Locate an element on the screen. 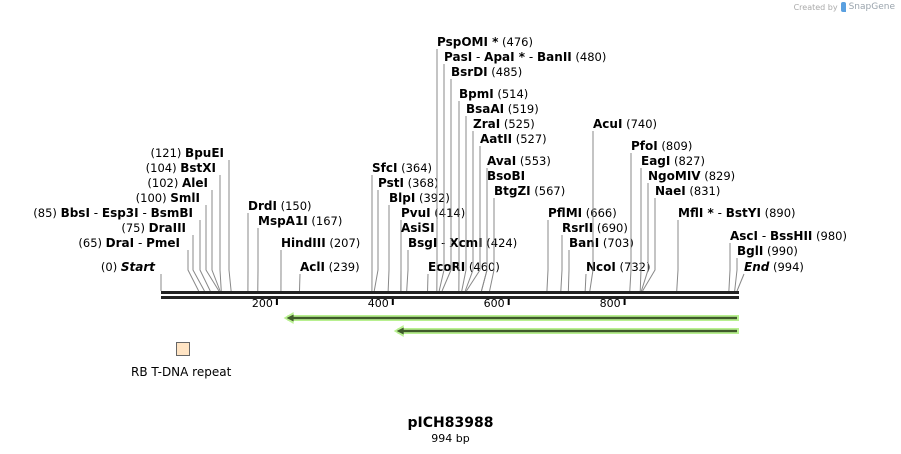 Image resolution: width=901 pixels, height=454 pixels. restriction-site: ZraI (525) is located at coordinates (499, 204).